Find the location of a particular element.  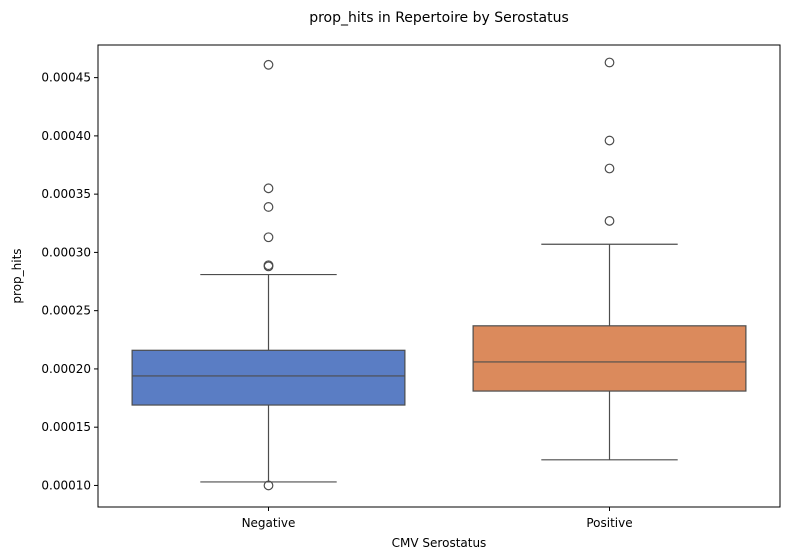

y-axis-label: prop_hits is located at coordinates (17, 275).